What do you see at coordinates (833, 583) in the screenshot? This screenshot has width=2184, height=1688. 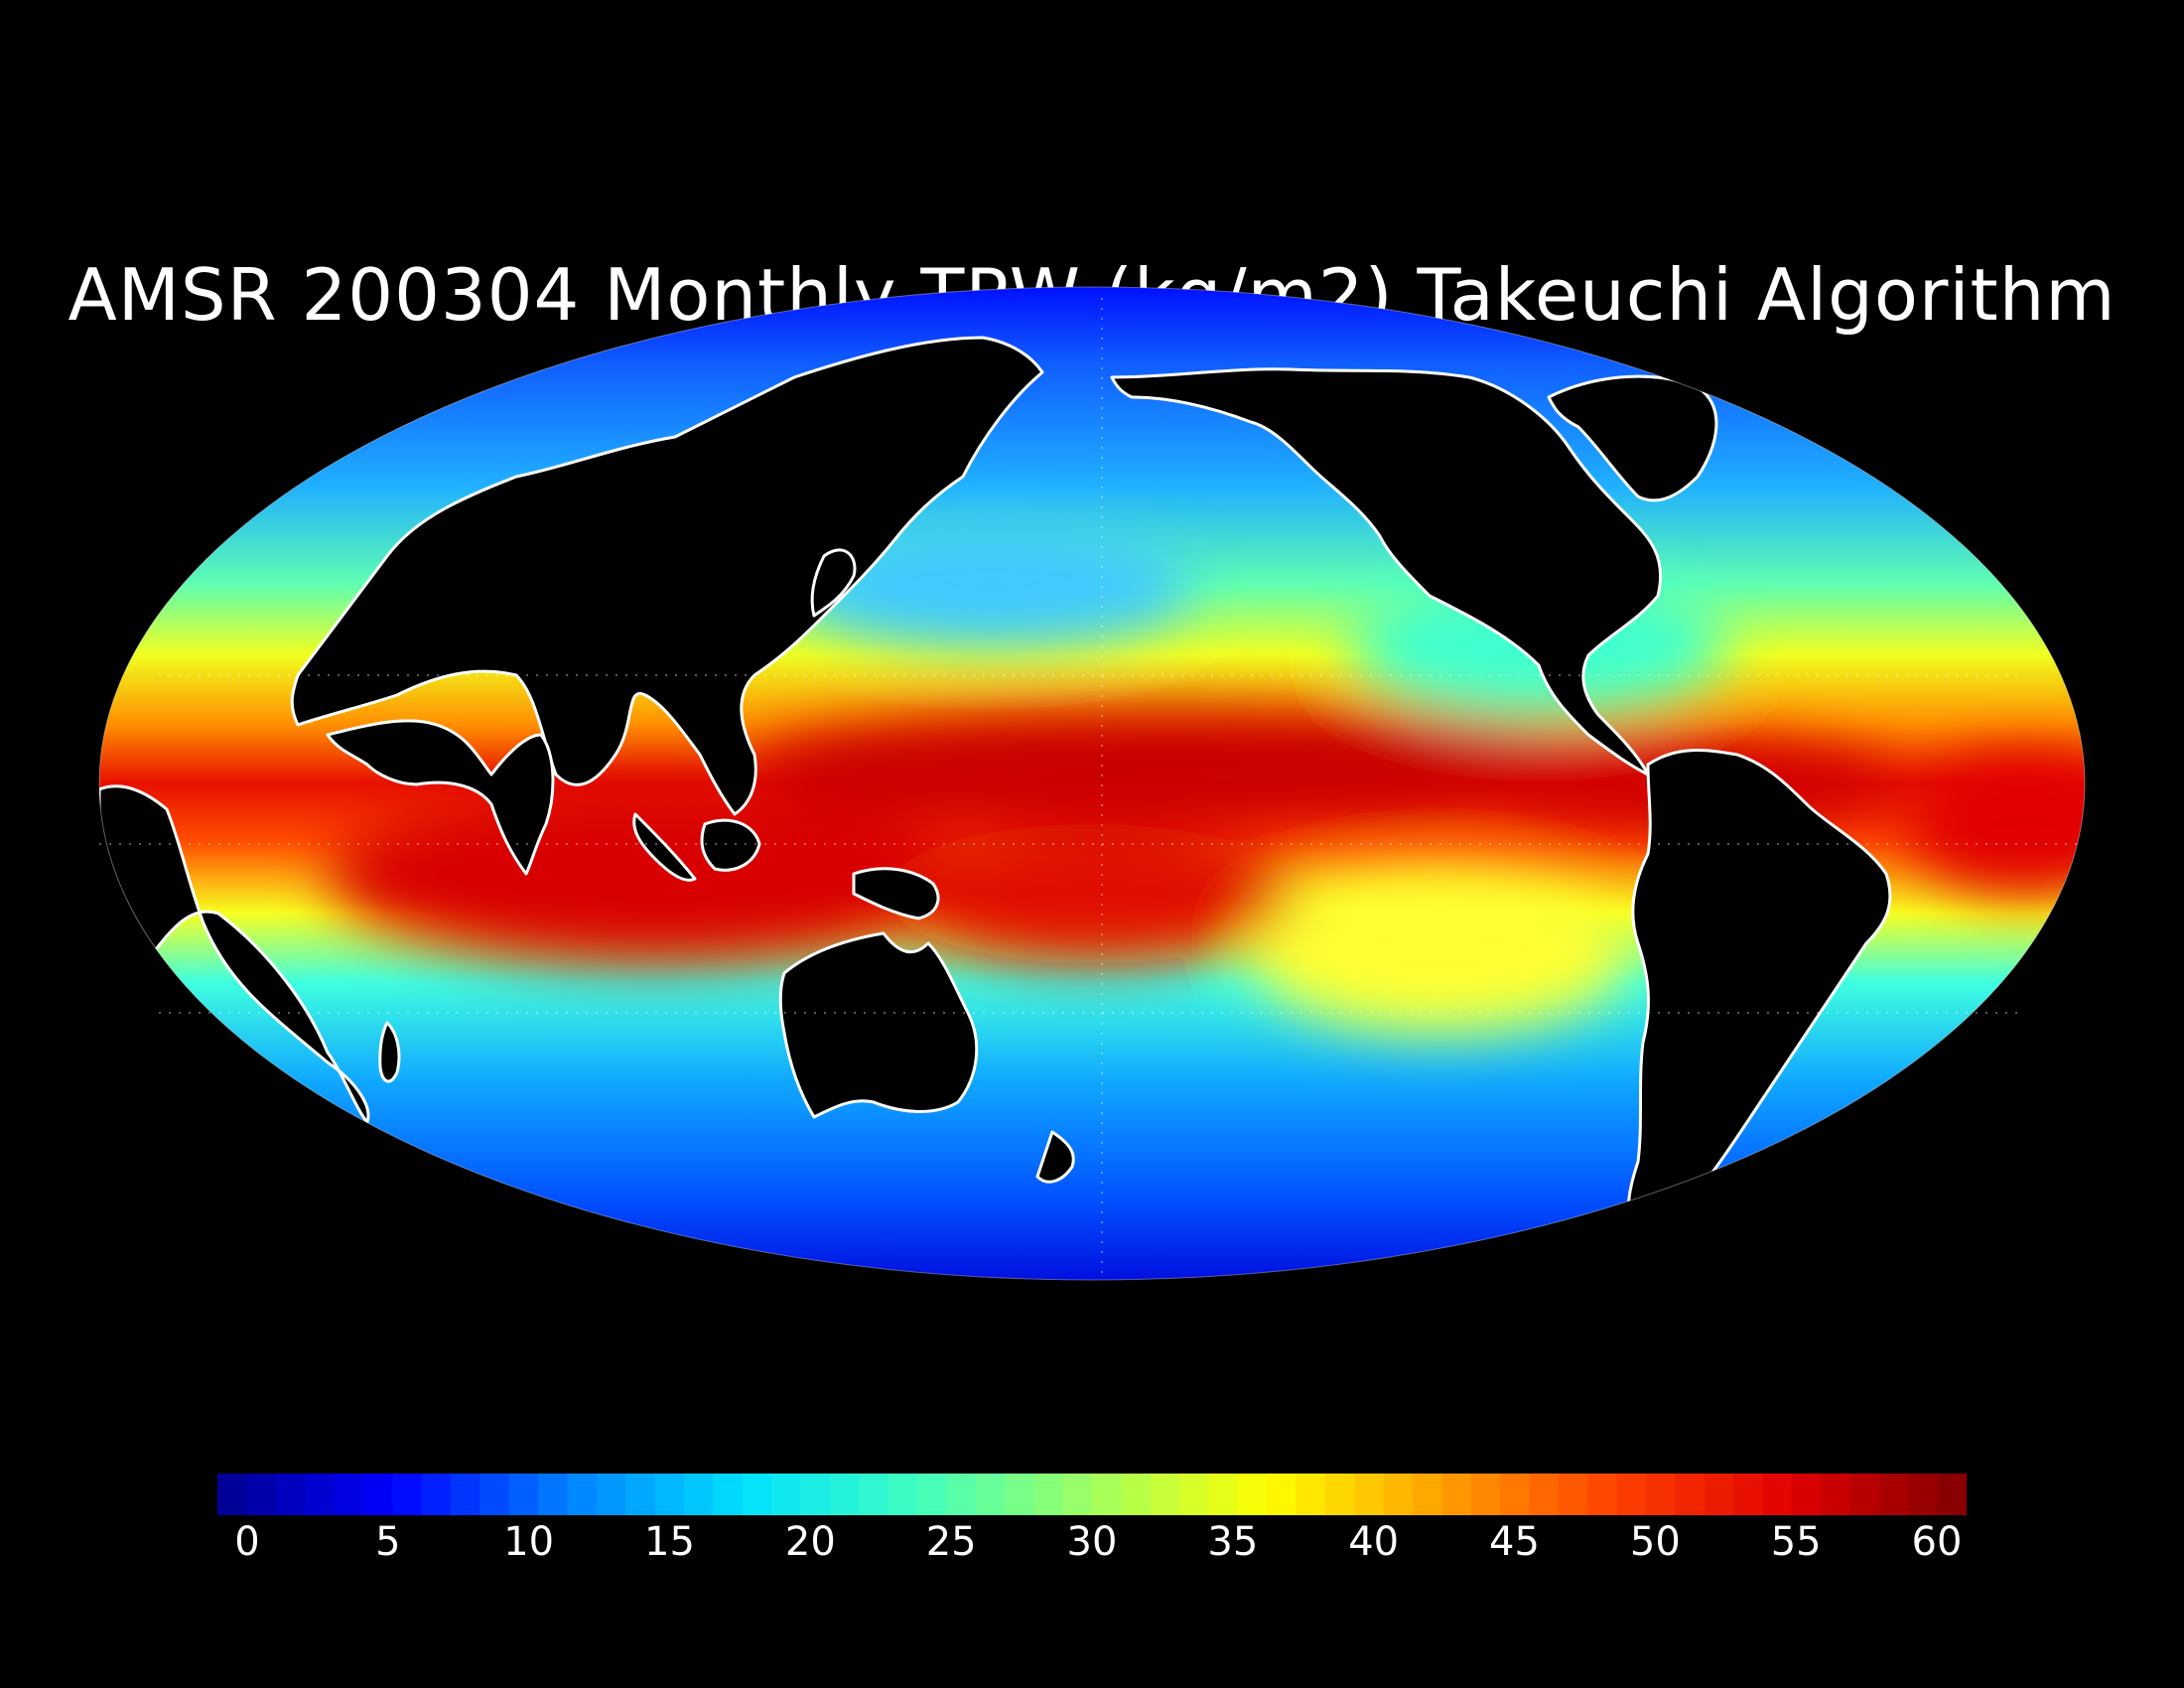 I see `landmass-japan` at bounding box center [833, 583].